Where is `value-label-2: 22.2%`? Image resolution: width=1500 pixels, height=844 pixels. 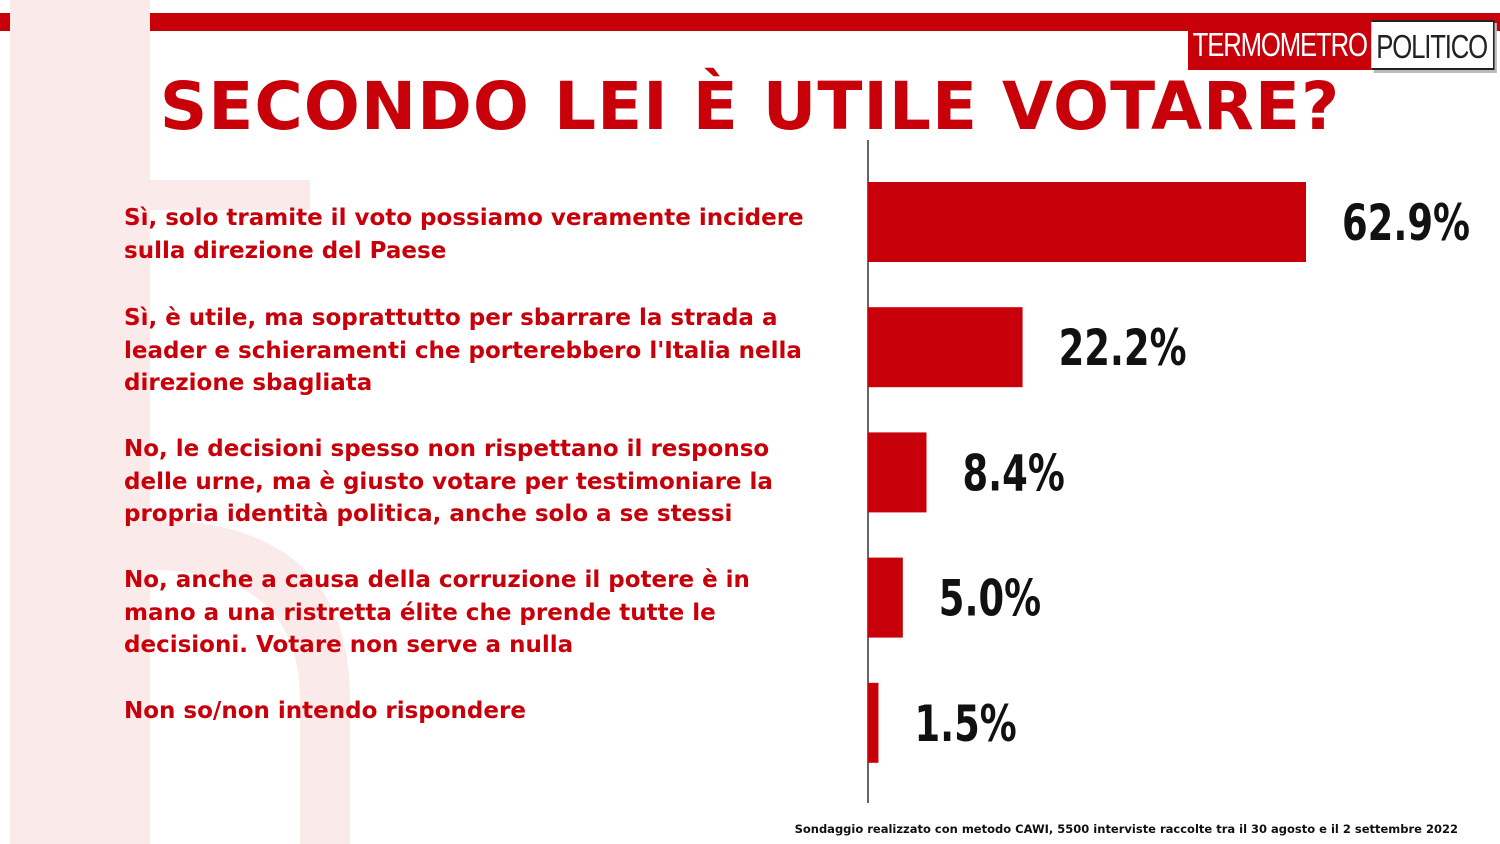 value-label-2: 22.2% is located at coordinates (1123, 348).